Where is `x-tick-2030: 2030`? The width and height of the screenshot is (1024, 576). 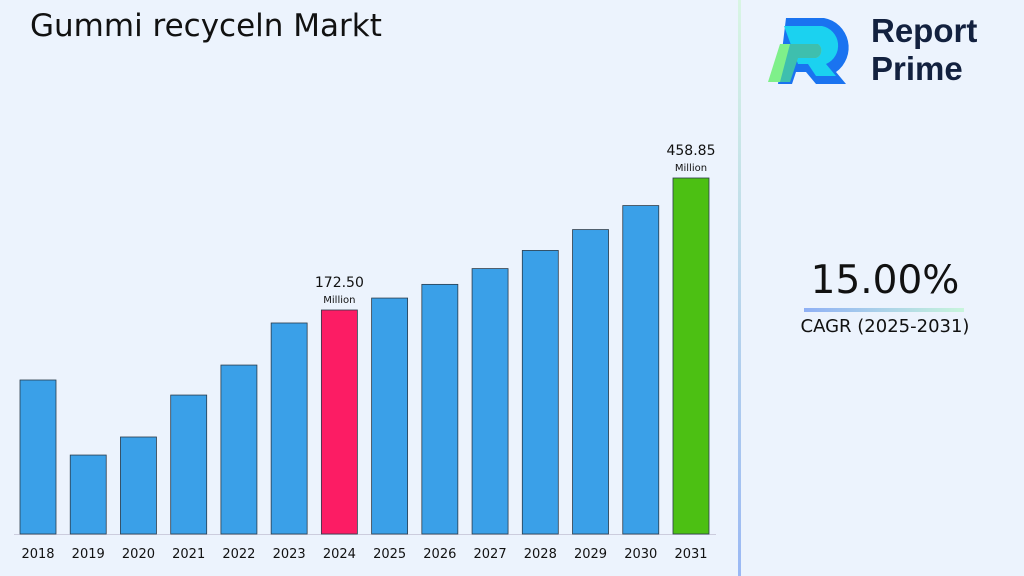
x-tick-2030: 2030 is located at coordinates (640, 554).